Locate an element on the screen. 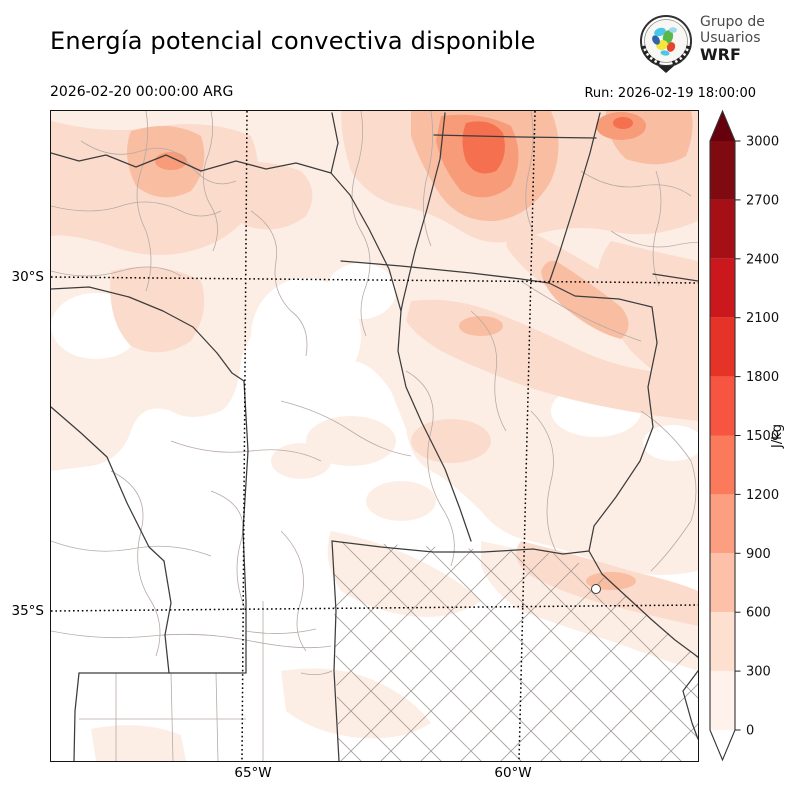 The image size is (800, 800). lon-label-60w: 60°W is located at coordinates (513, 773).